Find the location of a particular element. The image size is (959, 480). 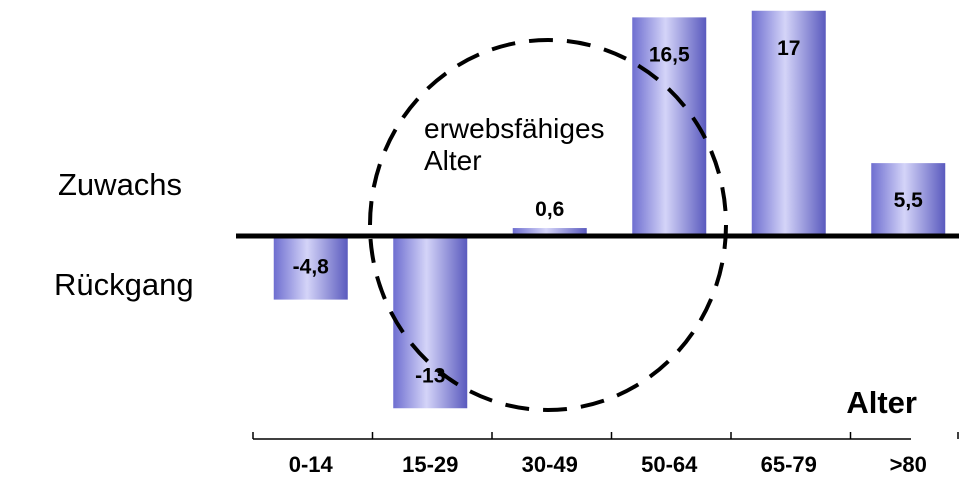

data-label: 17 is located at coordinates (788, 48).